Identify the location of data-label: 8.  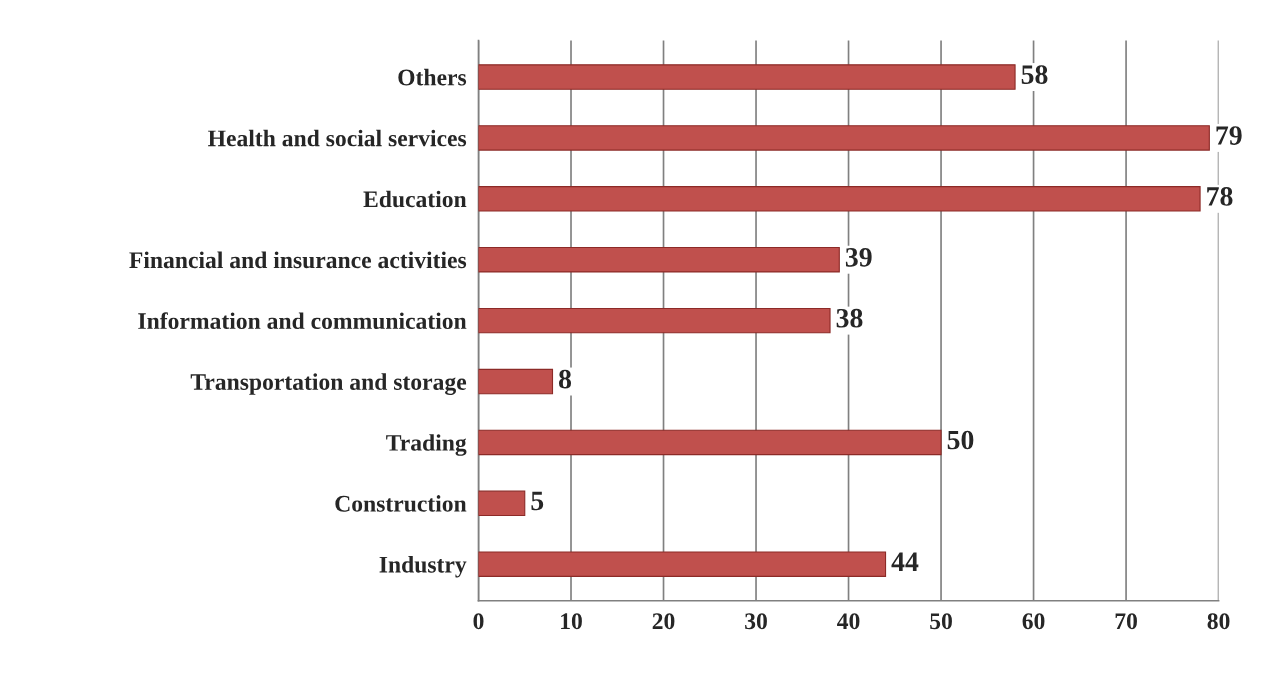
(565, 379).